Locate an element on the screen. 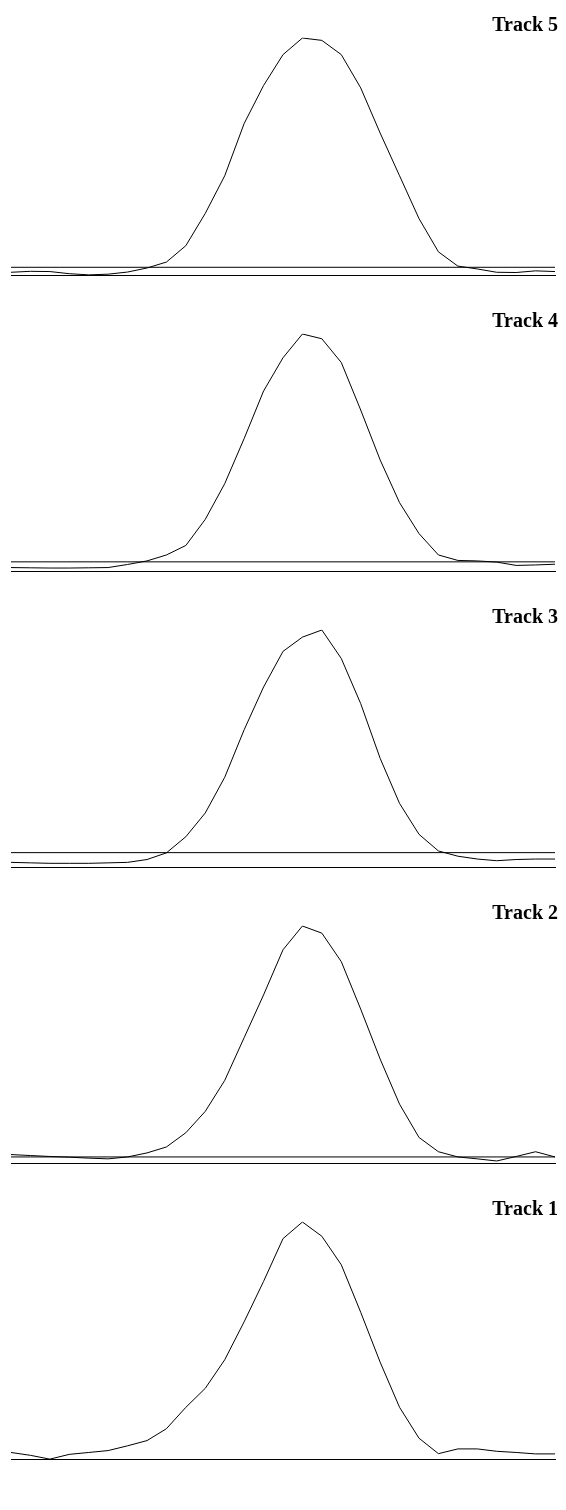  chart-title: Track 1 is located at coordinates (525, 1208).